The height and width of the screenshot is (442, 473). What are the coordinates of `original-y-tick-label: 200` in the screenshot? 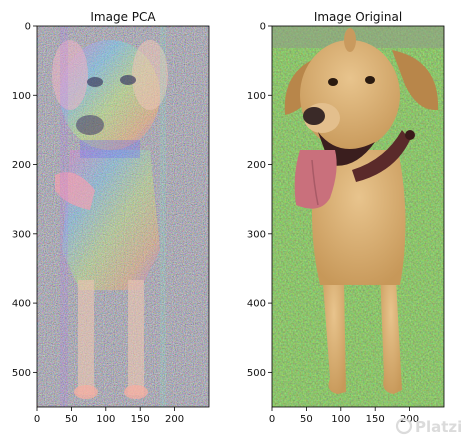 It's located at (256, 165).